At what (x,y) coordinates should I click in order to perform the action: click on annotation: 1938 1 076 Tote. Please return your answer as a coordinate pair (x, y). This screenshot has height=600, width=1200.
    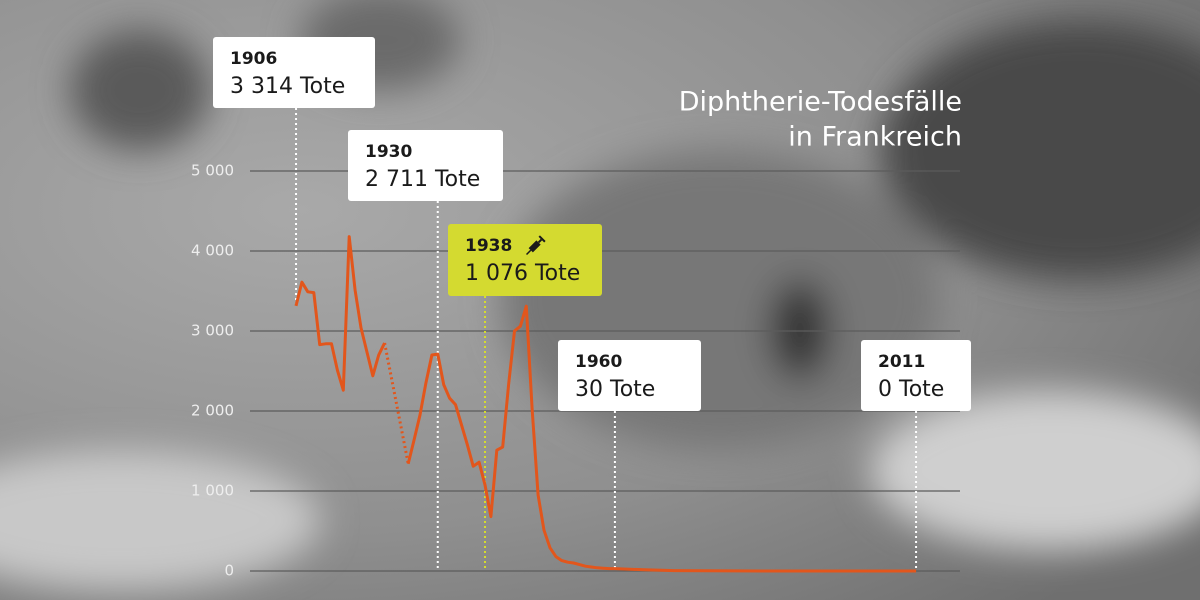
    Looking at the image, I should click on (525, 260).